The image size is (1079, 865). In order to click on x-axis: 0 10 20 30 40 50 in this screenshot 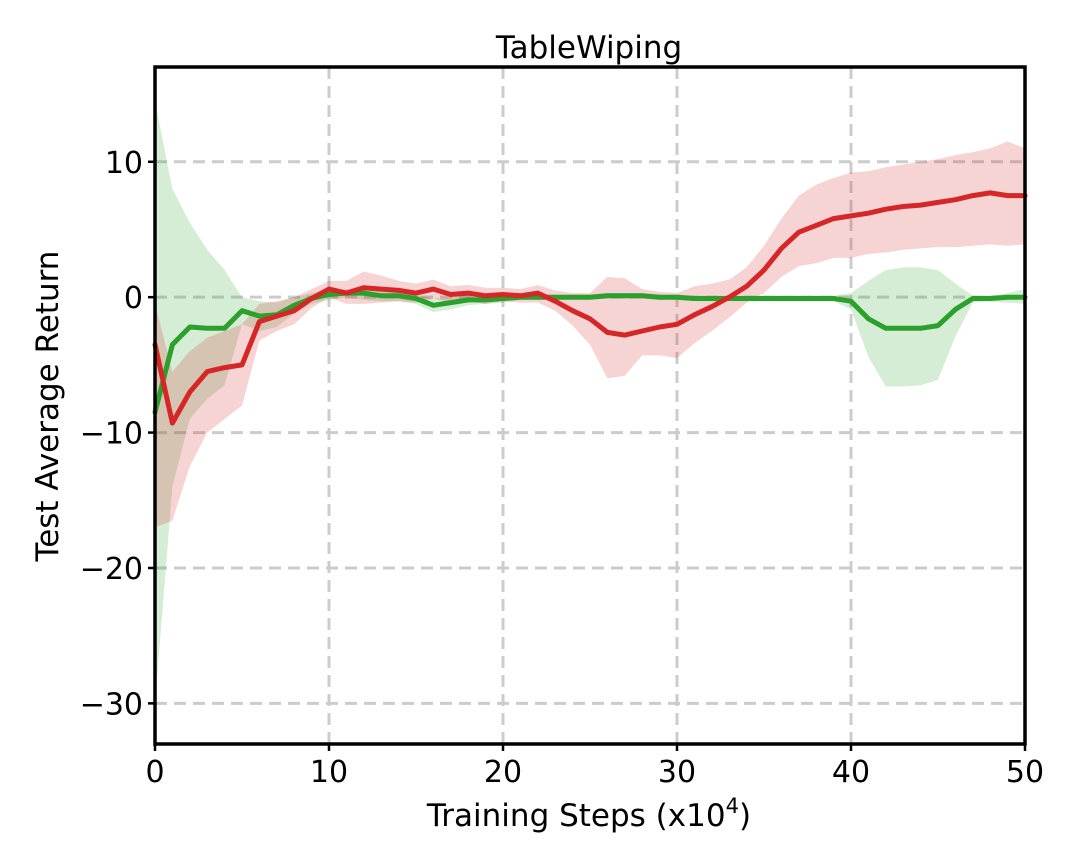, I will do `click(594, 767)`.